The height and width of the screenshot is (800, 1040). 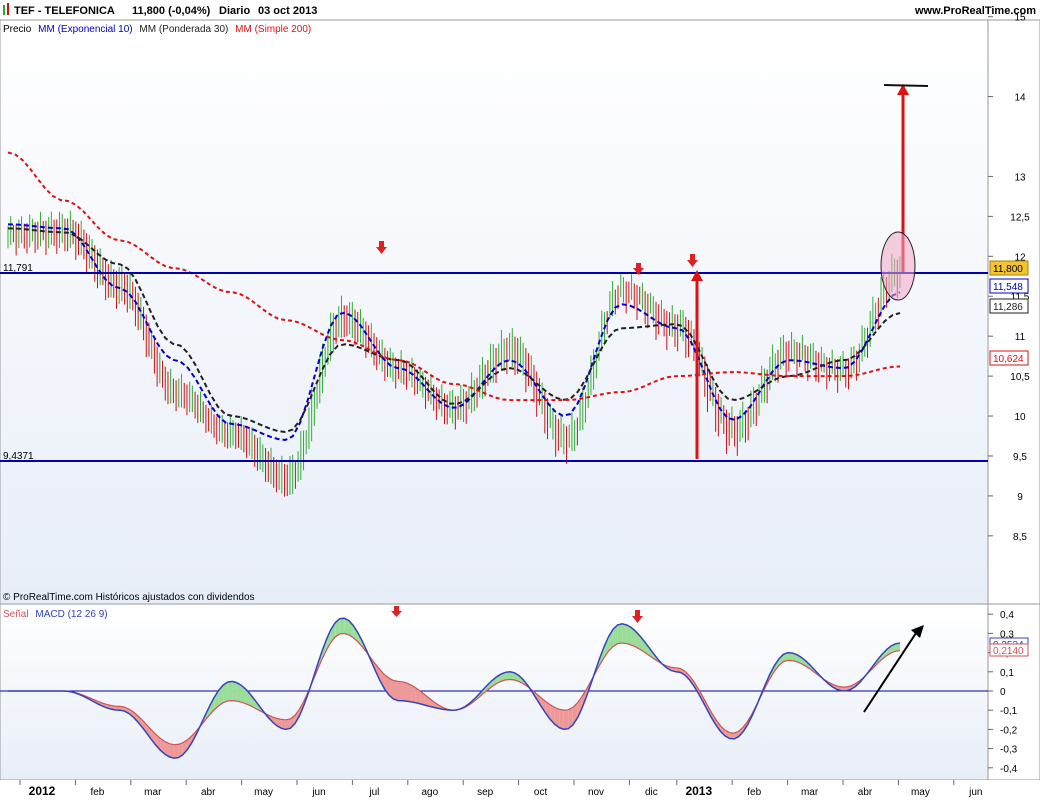 What do you see at coordinates (1007, 673) in the screenshot?
I see `macd-tick-label: 0,1` at bounding box center [1007, 673].